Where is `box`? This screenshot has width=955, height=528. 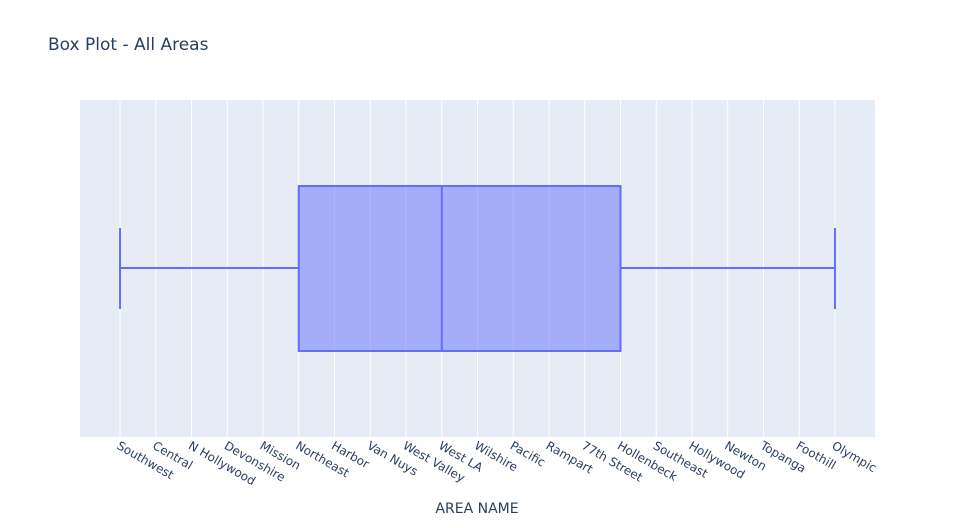 box is located at coordinates (459, 268).